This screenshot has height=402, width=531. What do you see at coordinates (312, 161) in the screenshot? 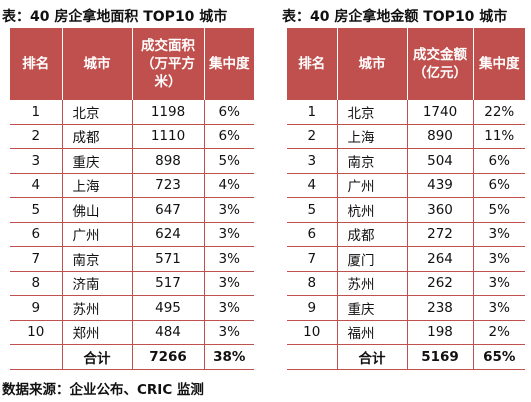
I see `rank-cell: 3` at bounding box center [312, 161].